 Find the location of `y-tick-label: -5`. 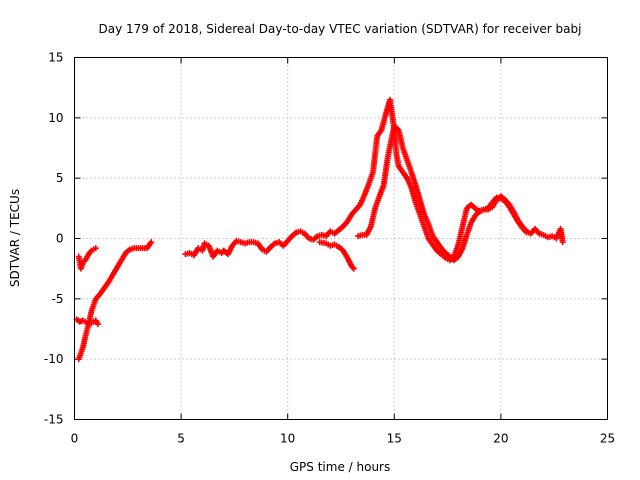

y-tick-label: -5 is located at coordinates (58, 299).